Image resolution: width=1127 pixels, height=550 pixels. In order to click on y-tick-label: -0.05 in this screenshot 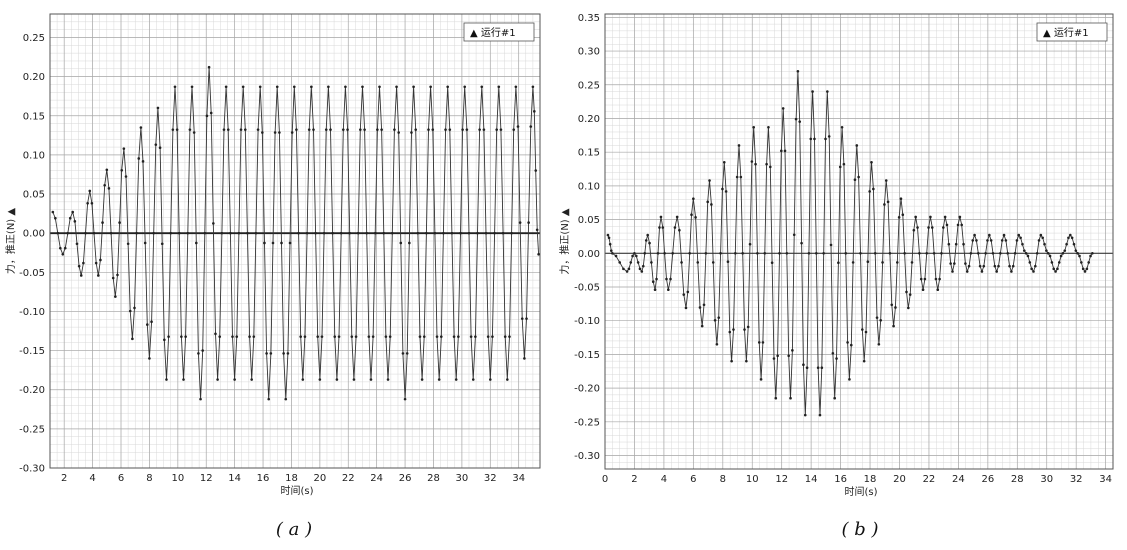, I will do `click(32, 273)`.